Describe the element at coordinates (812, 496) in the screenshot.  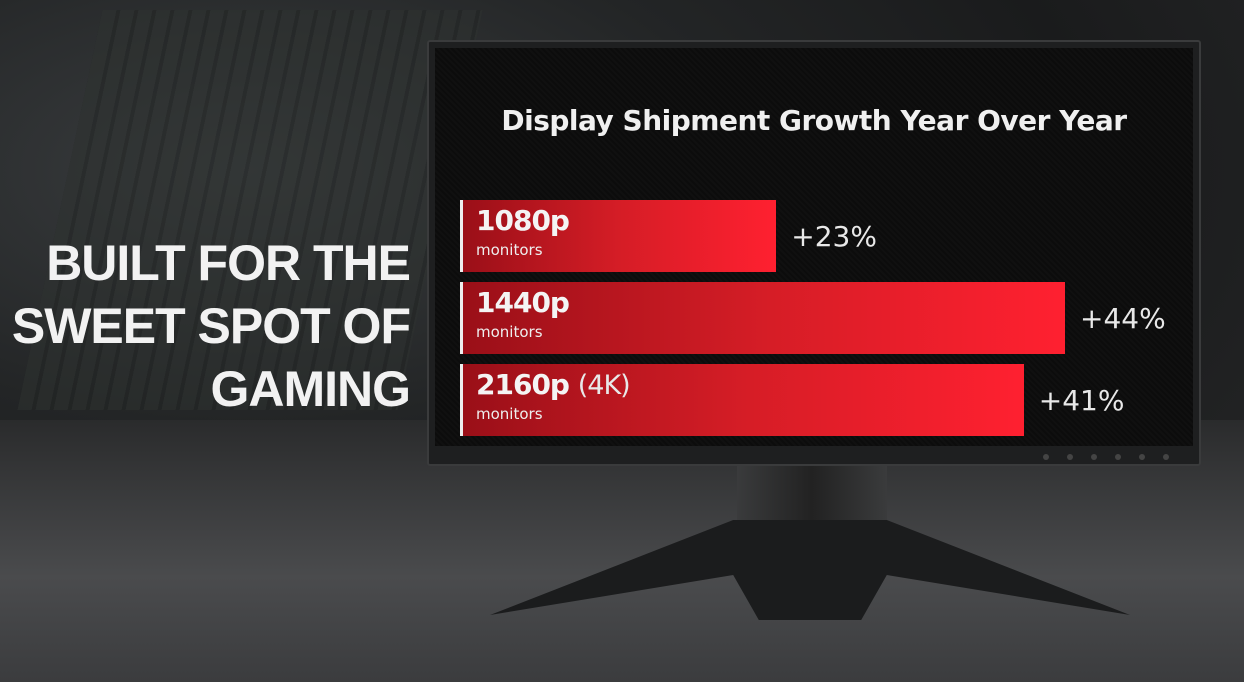
I see `monitor-stand-neck` at that location.